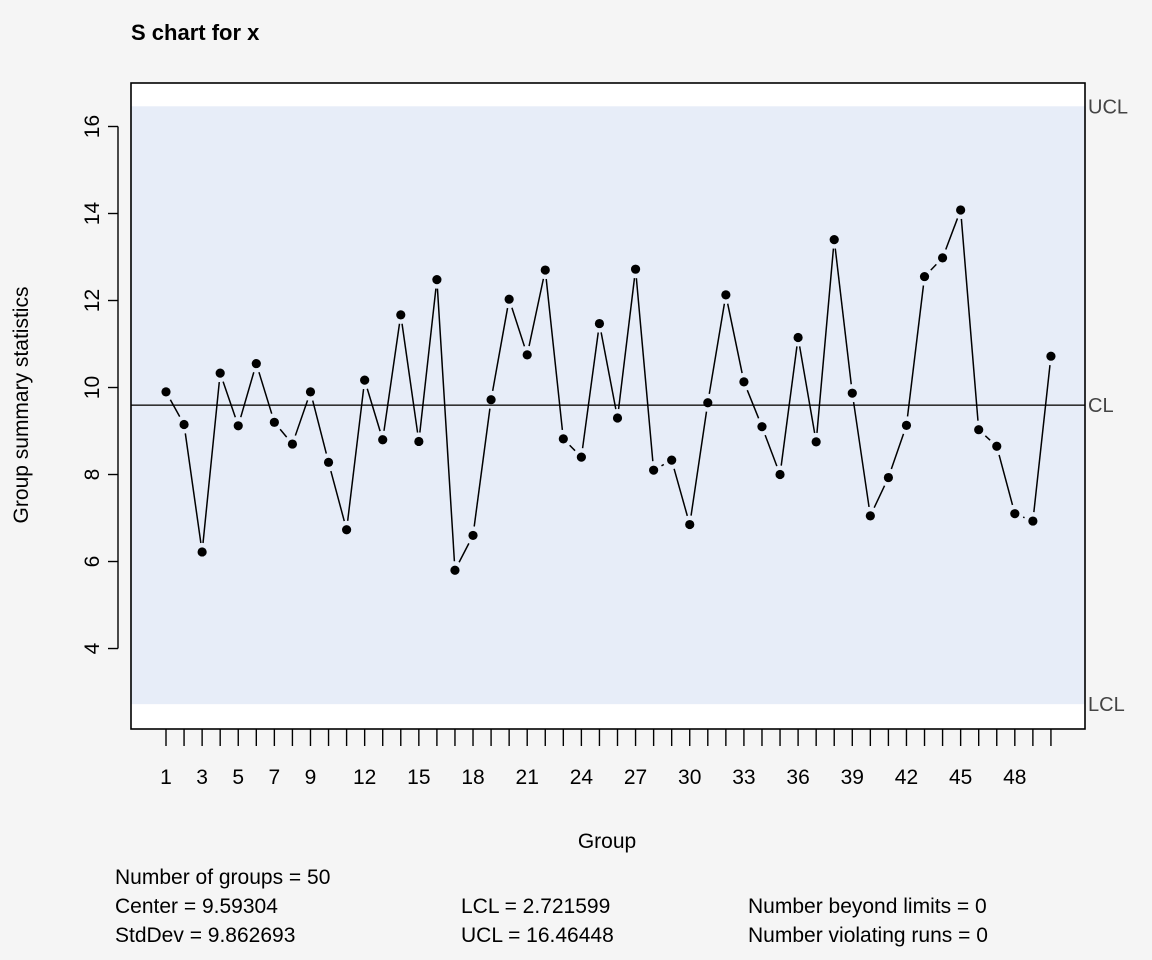 The height and width of the screenshot is (960, 1152). What do you see at coordinates (1014, 777) in the screenshot?
I see `x-tick-label: 48` at bounding box center [1014, 777].